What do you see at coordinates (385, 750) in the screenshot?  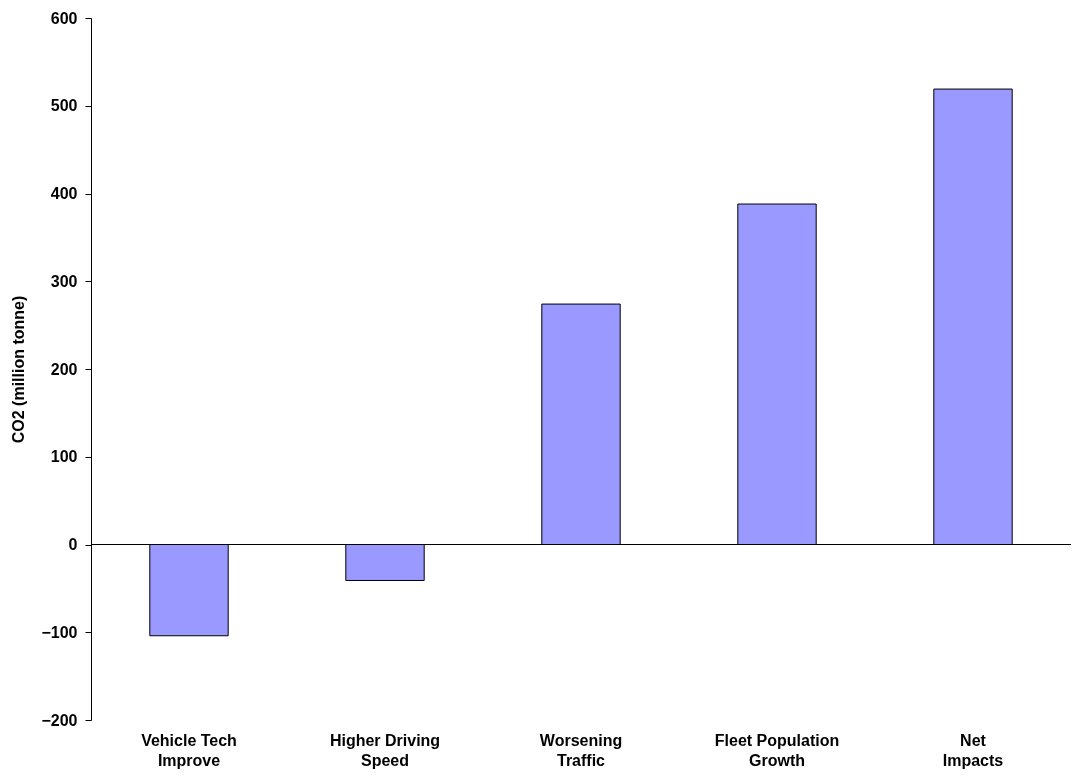 I see `x-tick-label: Higher Driving Speed` at bounding box center [385, 750].